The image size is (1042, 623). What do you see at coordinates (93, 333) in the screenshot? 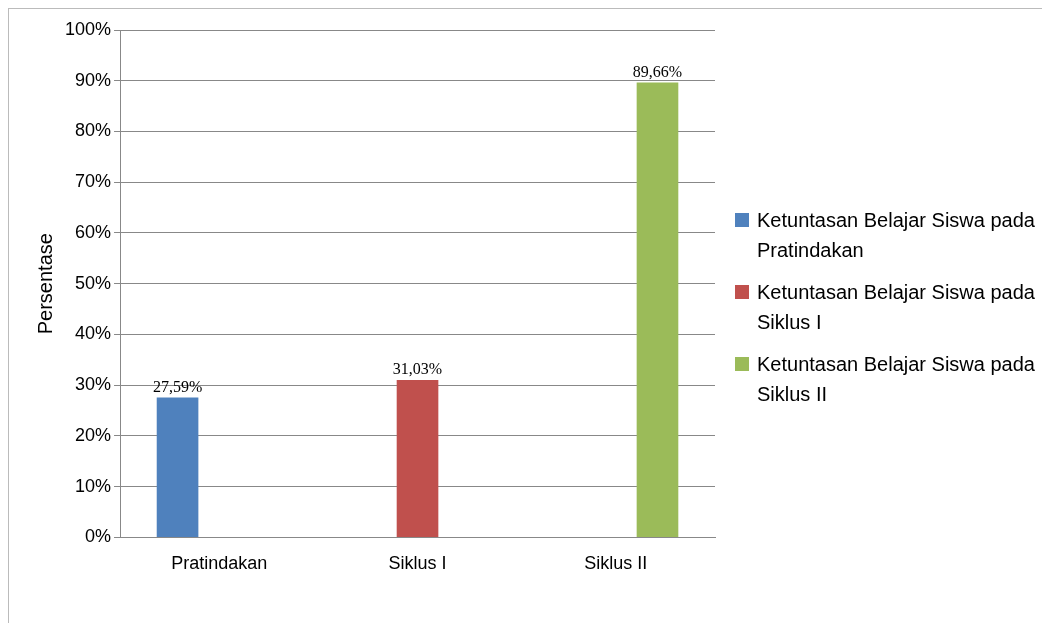
I see `y-tick-label: 40%` at bounding box center [93, 333].